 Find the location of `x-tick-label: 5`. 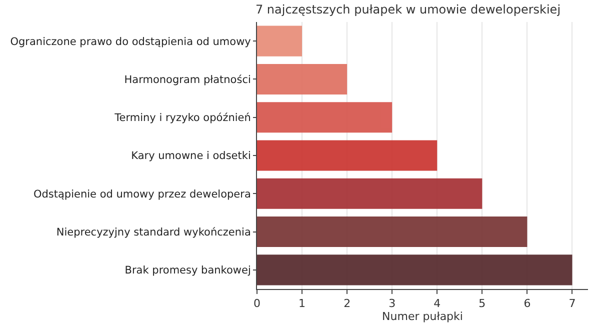

x-tick-label: 5 is located at coordinates (482, 303).